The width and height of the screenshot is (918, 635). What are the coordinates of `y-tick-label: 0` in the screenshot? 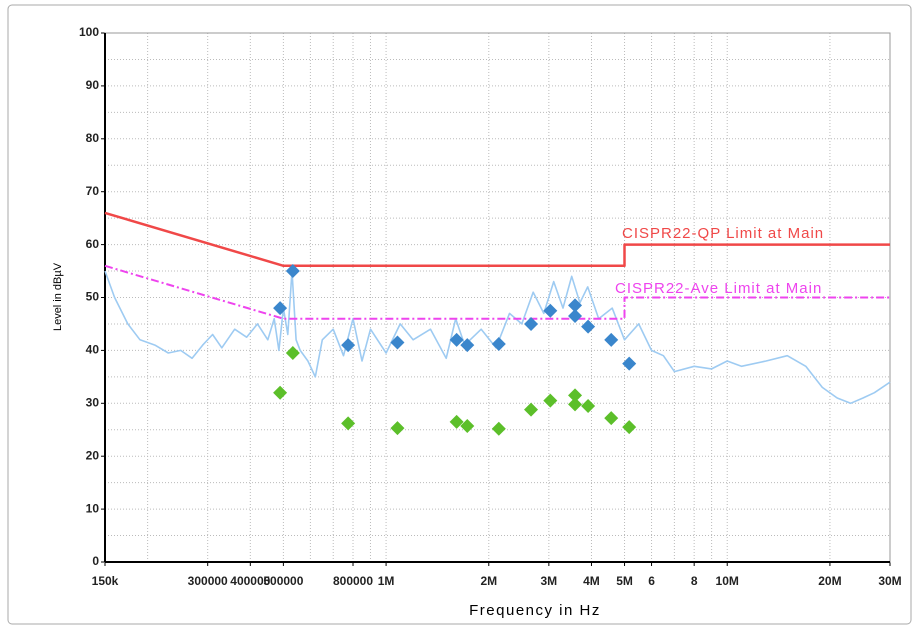 It's located at (95, 561).